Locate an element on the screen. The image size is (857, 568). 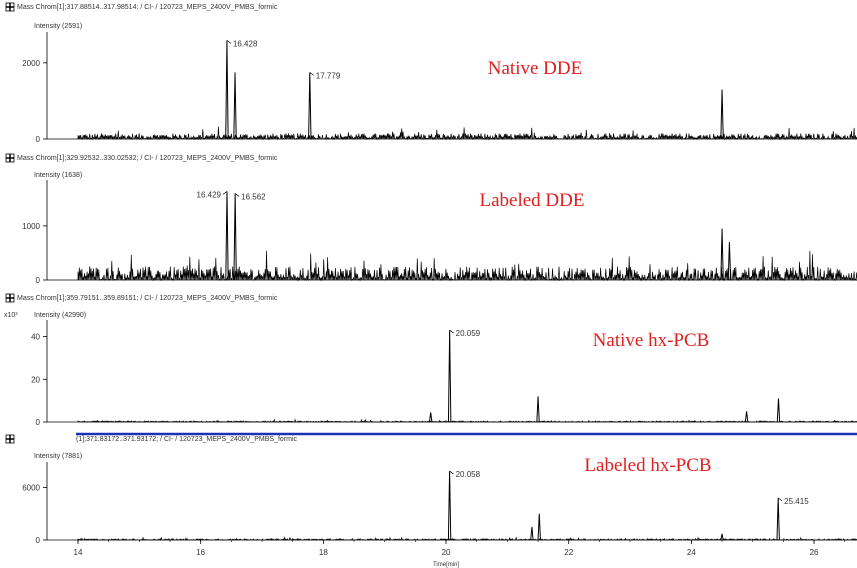
x-tick-label: 18 is located at coordinates (323, 552).